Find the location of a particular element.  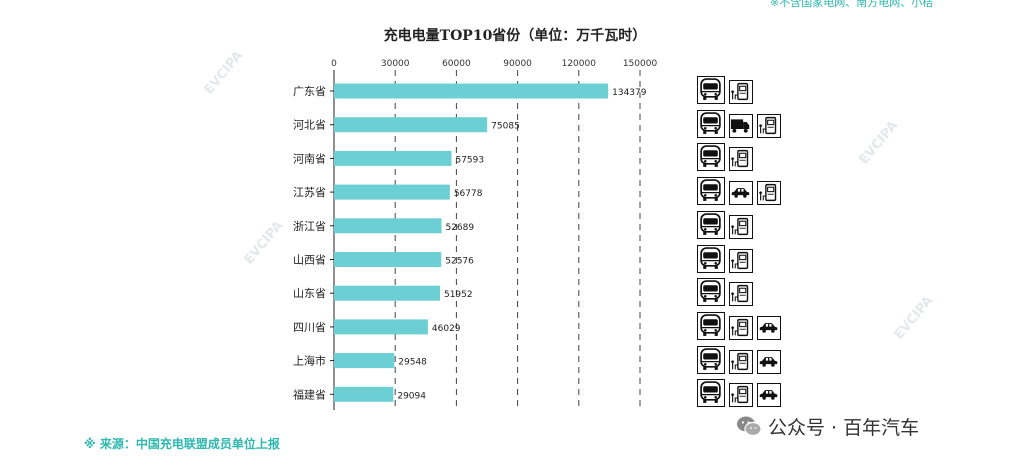

top-note: ※不含国家电网、南方电网、小桔 is located at coordinates (852, 4).